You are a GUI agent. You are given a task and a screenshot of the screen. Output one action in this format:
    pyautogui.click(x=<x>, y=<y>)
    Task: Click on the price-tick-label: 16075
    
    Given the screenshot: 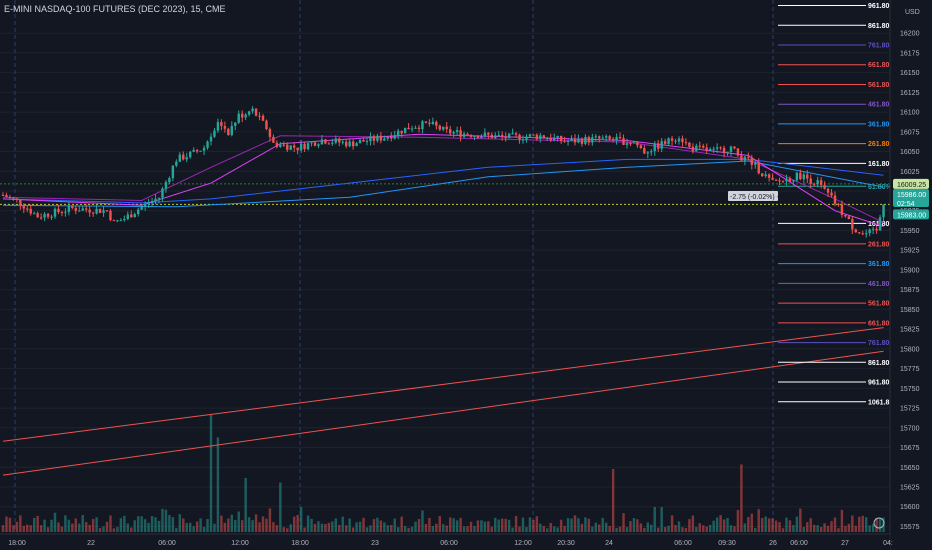 What is the action you would take?
    pyautogui.click(x=910, y=132)
    